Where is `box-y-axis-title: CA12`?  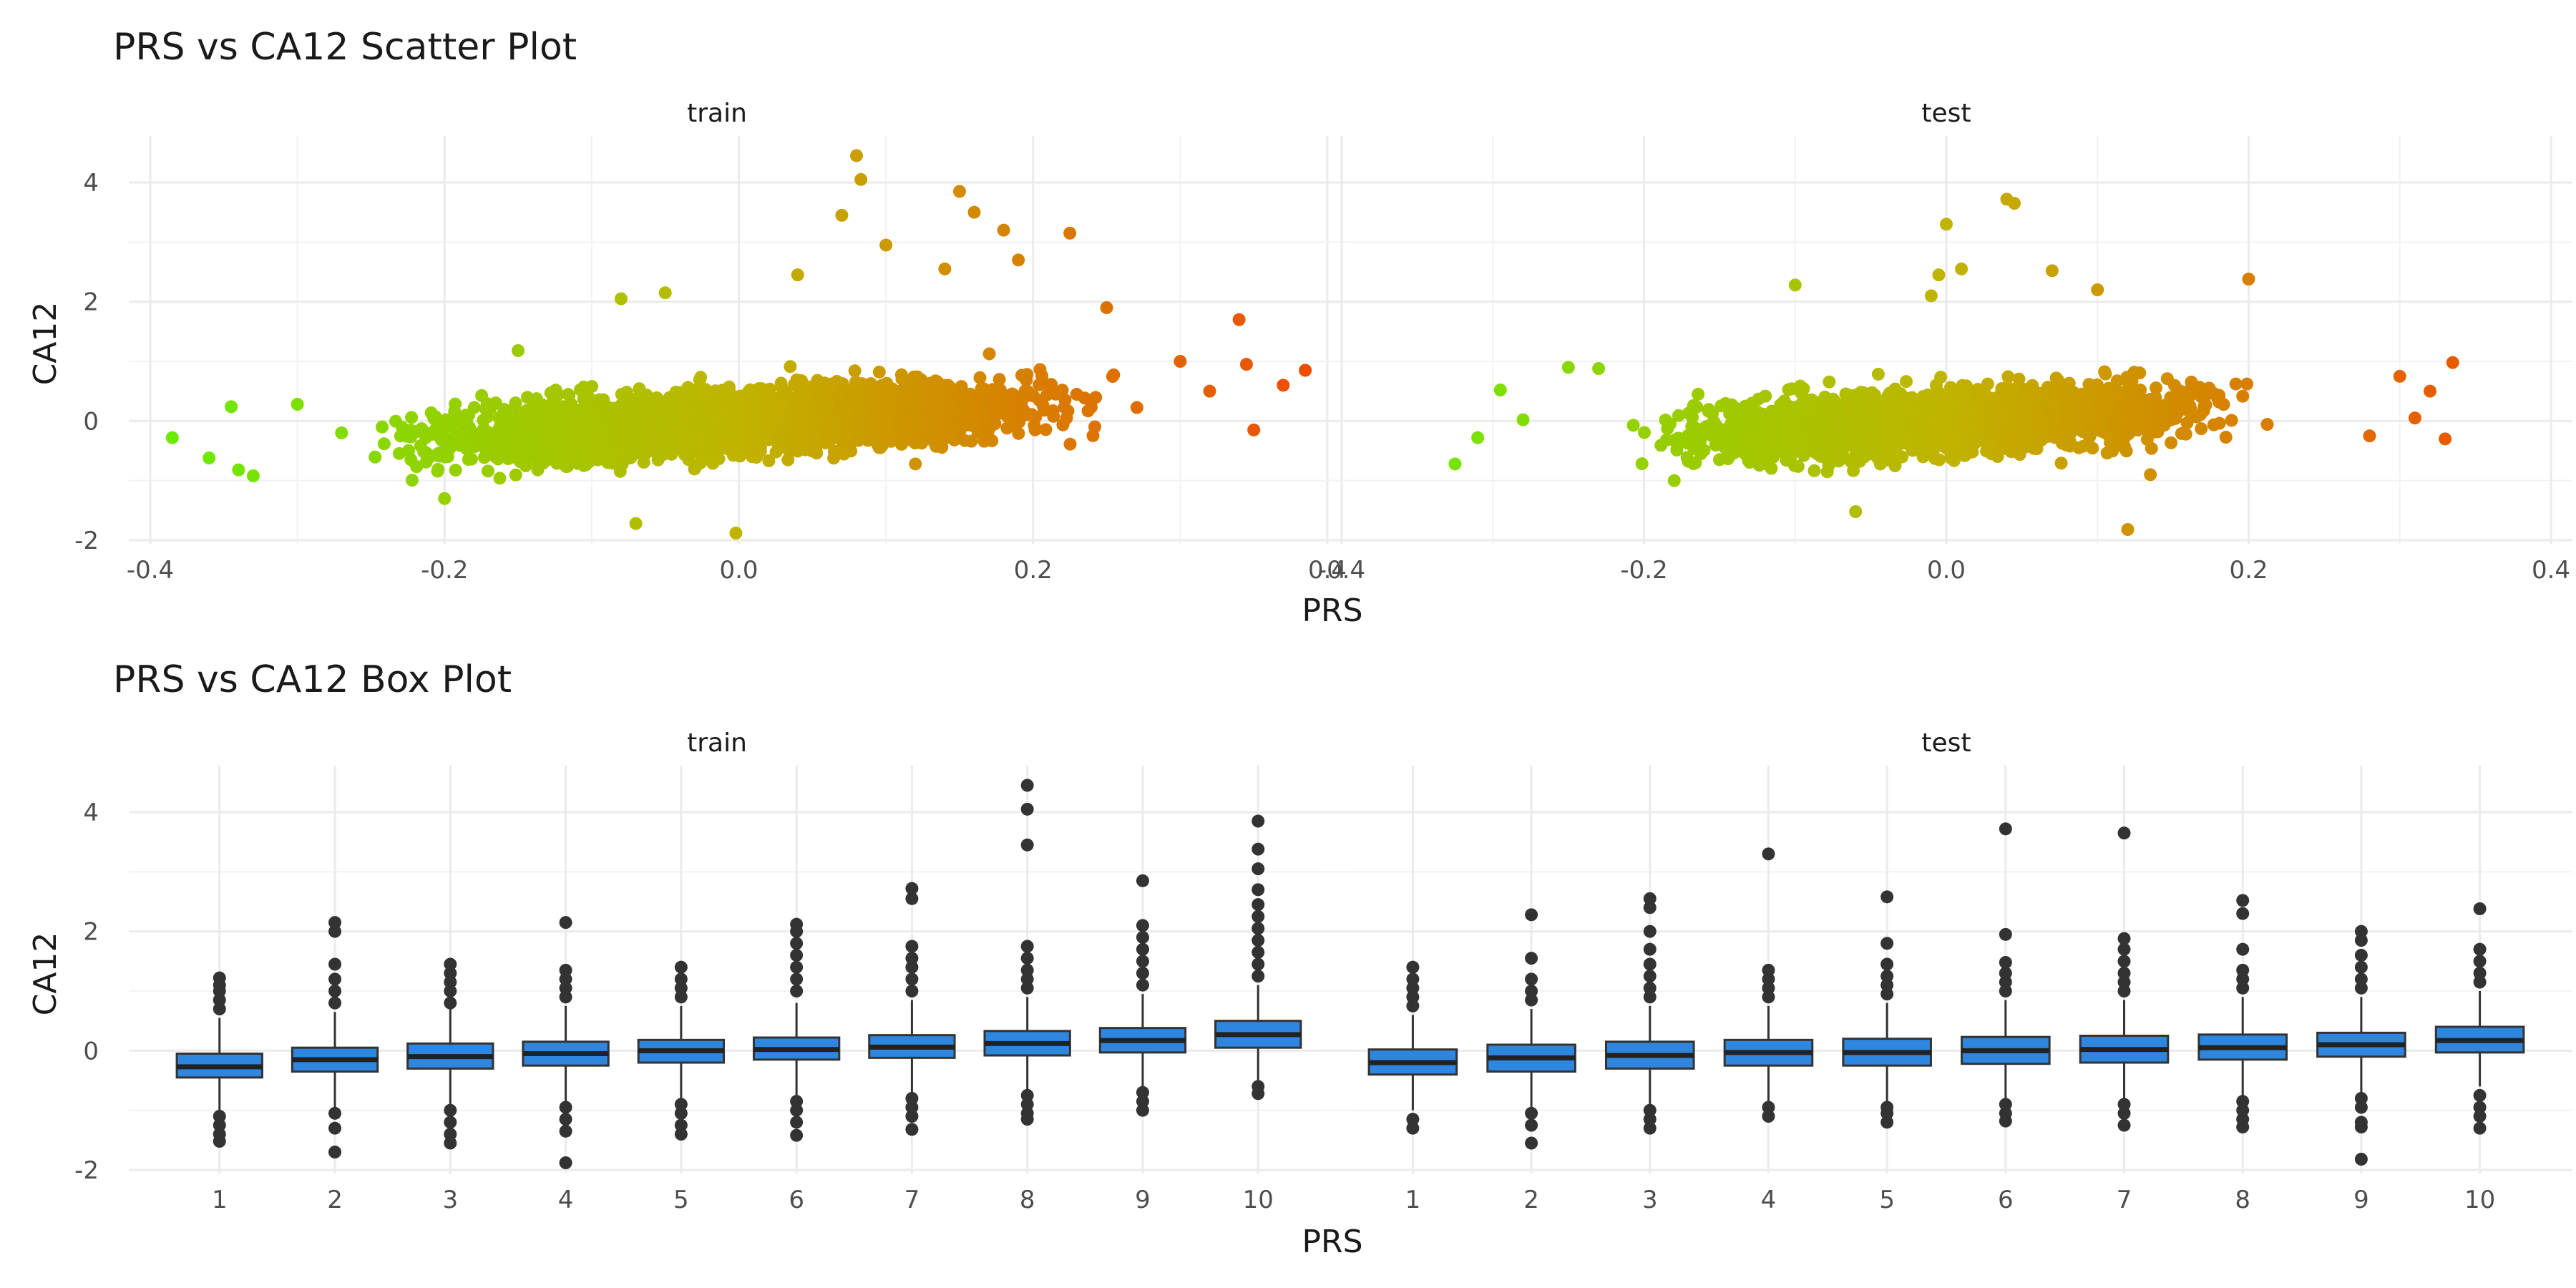
box-y-axis-title: CA12 is located at coordinates (45, 974).